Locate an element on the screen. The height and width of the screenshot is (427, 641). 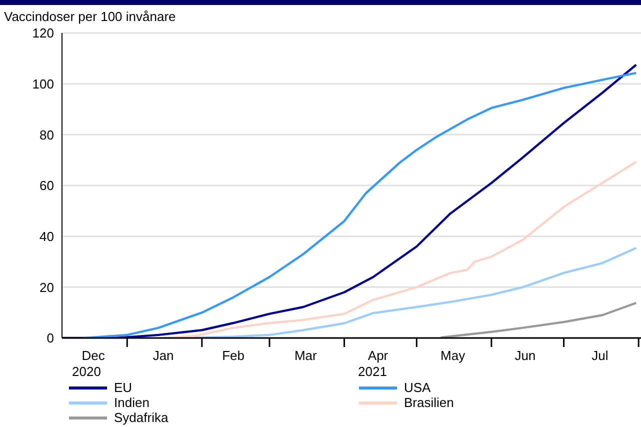
y-tick-label: 0 is located at coordinates (50, 338).